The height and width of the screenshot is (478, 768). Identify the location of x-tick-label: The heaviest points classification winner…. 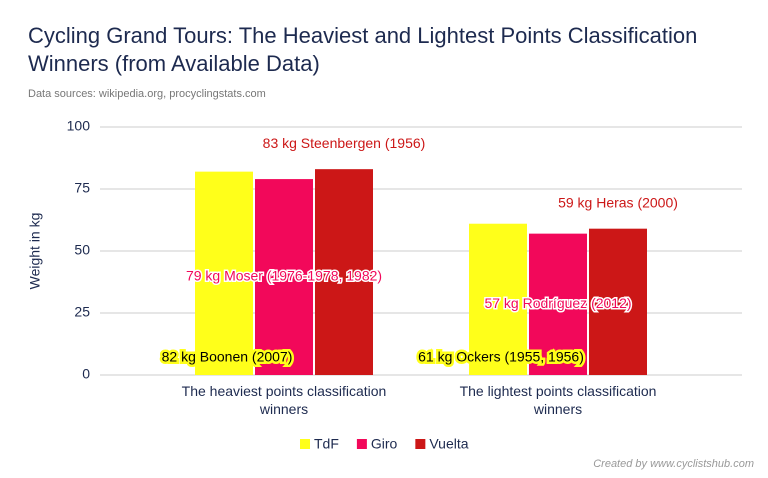
(284, 400).